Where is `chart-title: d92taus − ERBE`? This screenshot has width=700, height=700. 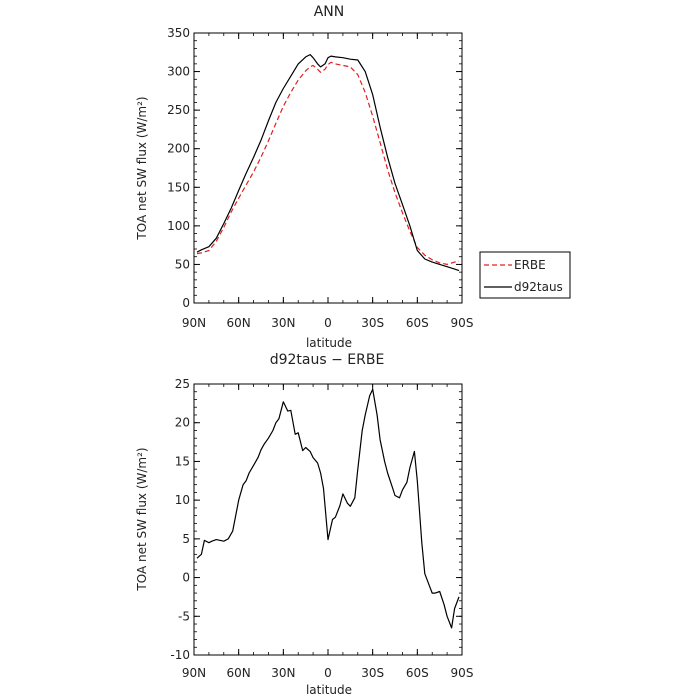
chart-title: d92taus − ERBE is located at coordinates (327, 360).